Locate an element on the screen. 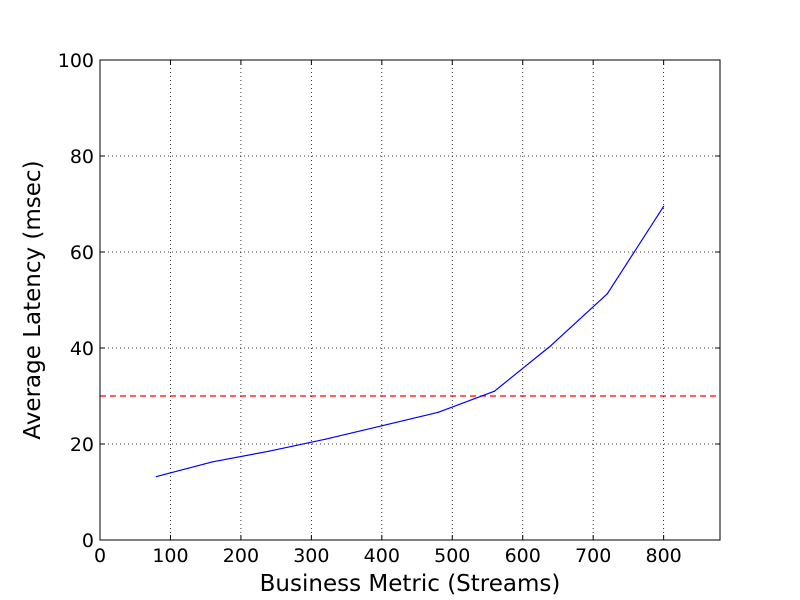  x-tick-label: 200 is located at coordinates (241, 556).